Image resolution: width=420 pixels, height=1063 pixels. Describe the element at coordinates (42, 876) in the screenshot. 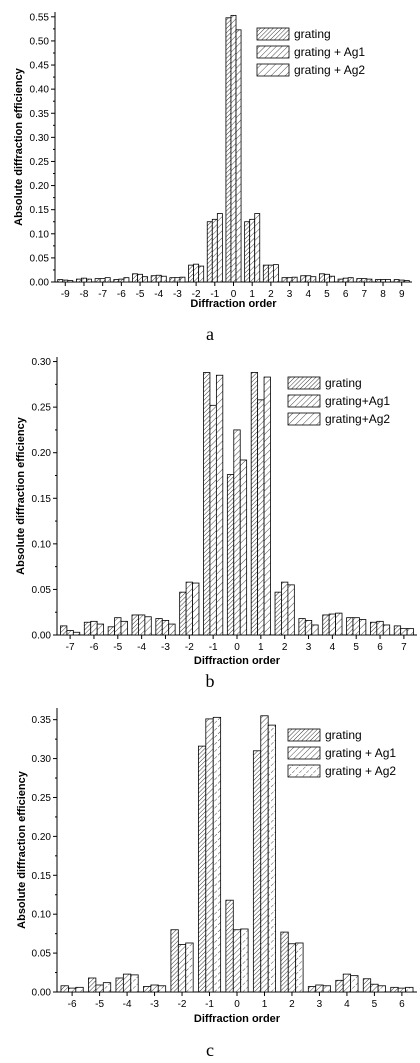

I see `y-tick-label: 0.15` at that location.